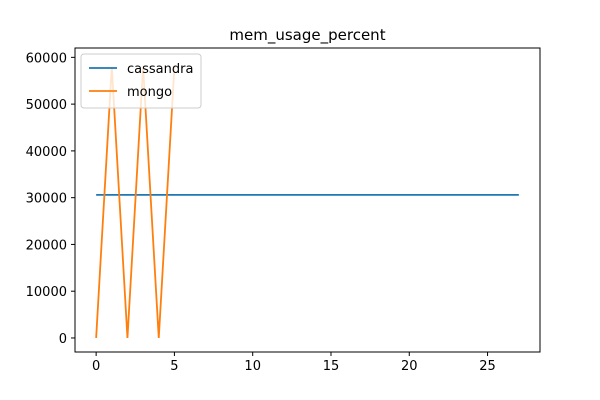 This screenshot has width=600, height=400. Describe the element at coordinates (252, 366) in the screenshot. I see `x-tick-label: 10` at that location.